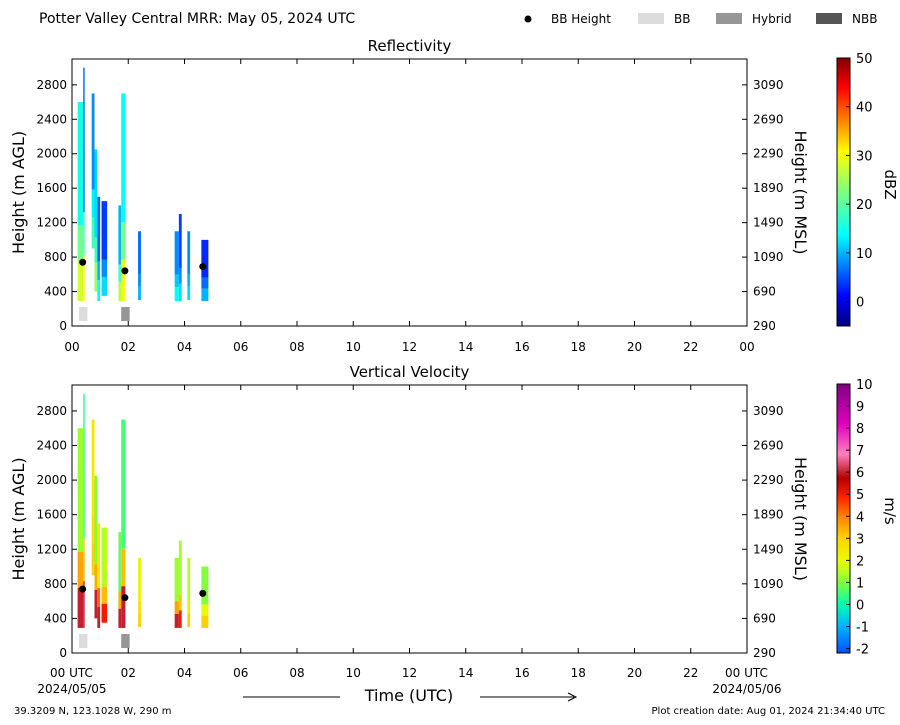 This screenshot has height=725, width=900. Describe the element at coordinates (864, 59) in the screenshot. I see `colorbar-tick-label: 50` at that location.